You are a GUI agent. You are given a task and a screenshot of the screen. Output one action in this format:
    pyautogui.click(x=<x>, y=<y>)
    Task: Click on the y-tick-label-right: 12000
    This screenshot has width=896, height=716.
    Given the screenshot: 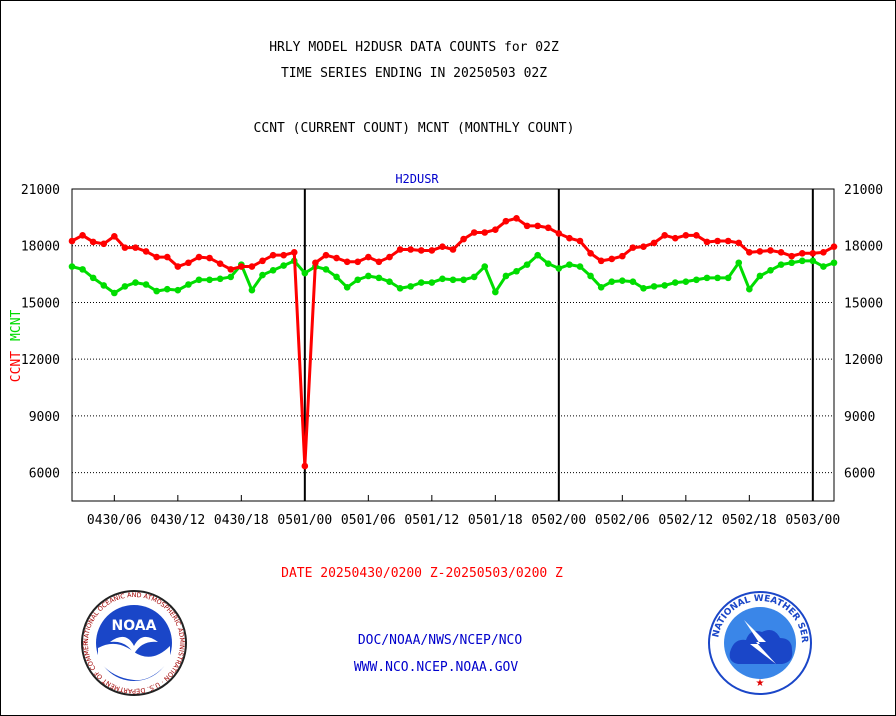 What is the action you would take?
    pyautogui.click(x=863, y=360)
    